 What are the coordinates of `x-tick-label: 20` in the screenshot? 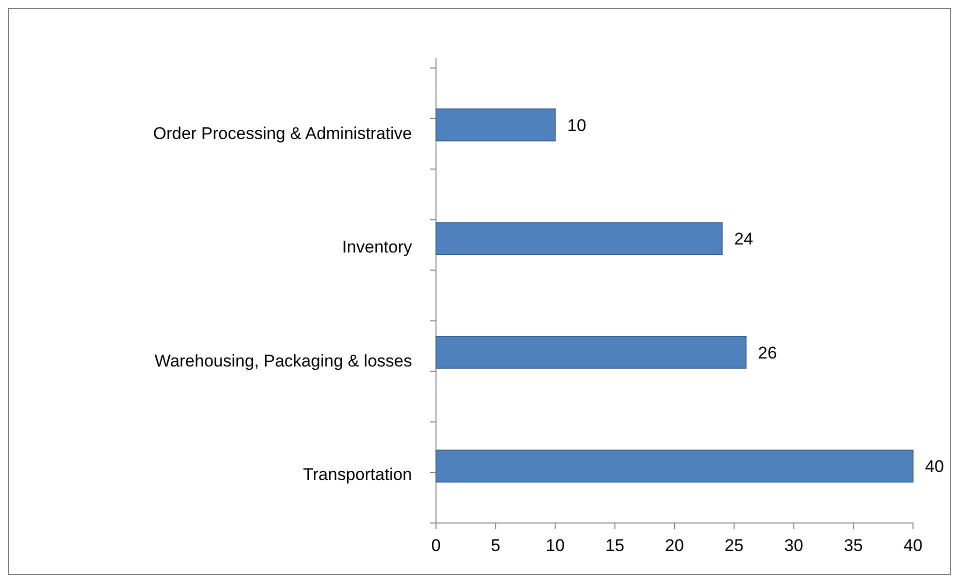 It's located at (674, 545).